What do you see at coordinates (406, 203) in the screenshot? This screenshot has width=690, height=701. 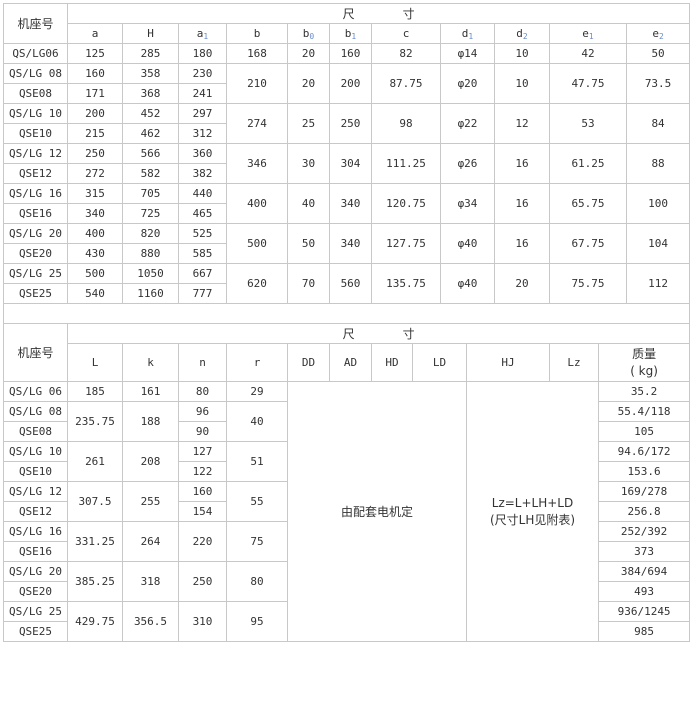 I see `shared-cell: 120.75` at bounding box center [406, 203].